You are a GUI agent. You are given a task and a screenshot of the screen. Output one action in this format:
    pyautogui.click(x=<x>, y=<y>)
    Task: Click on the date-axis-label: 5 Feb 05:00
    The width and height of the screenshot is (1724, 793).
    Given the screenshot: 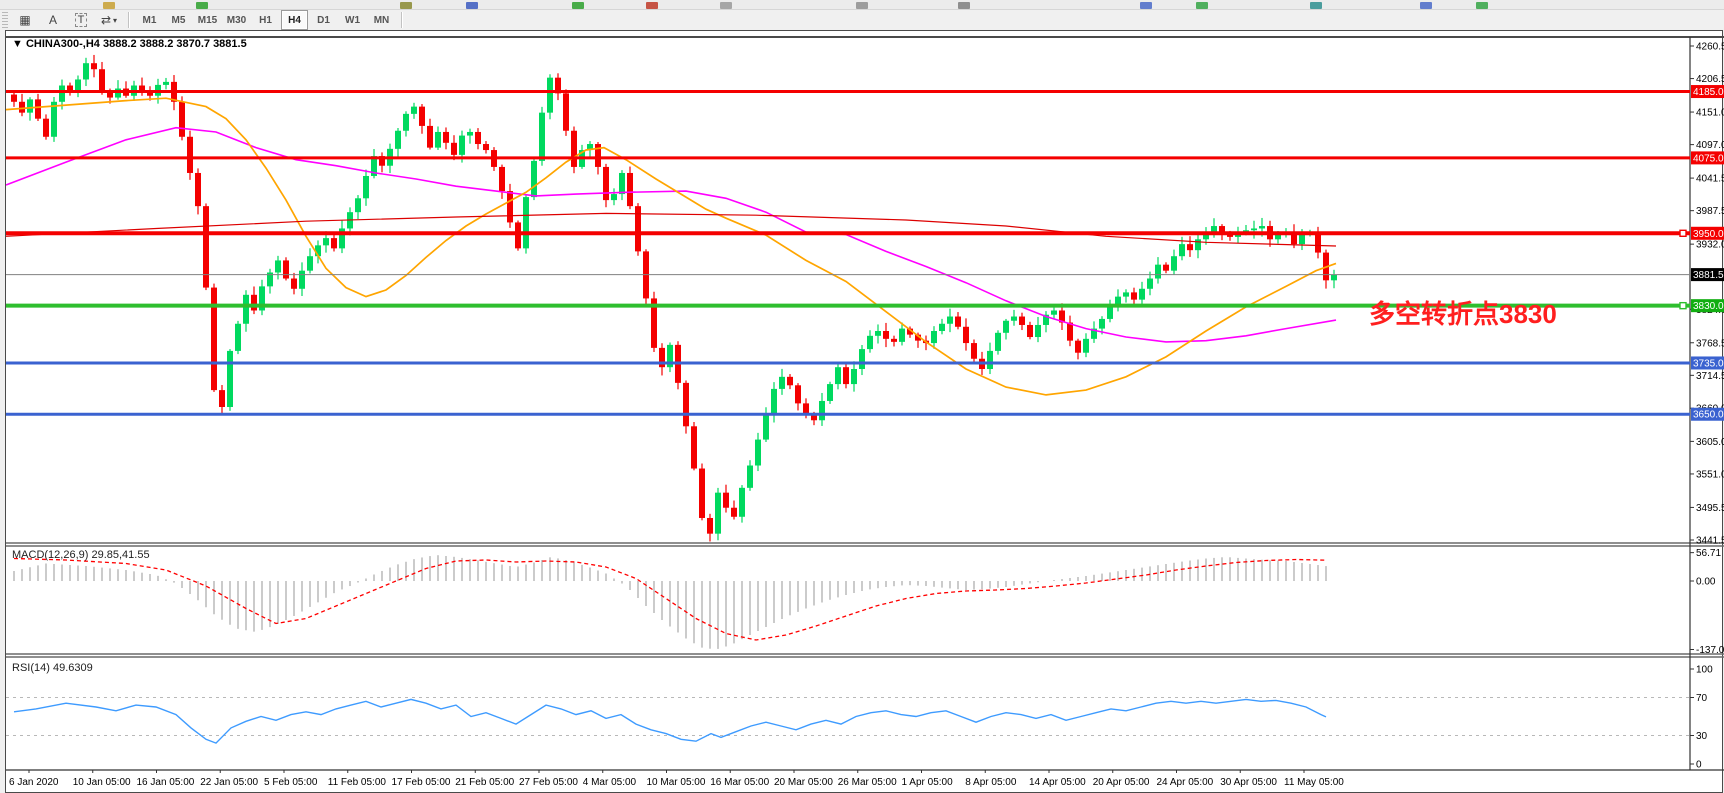 What is the action you would take?
    pyautogui.click(x=291, y=782)
    